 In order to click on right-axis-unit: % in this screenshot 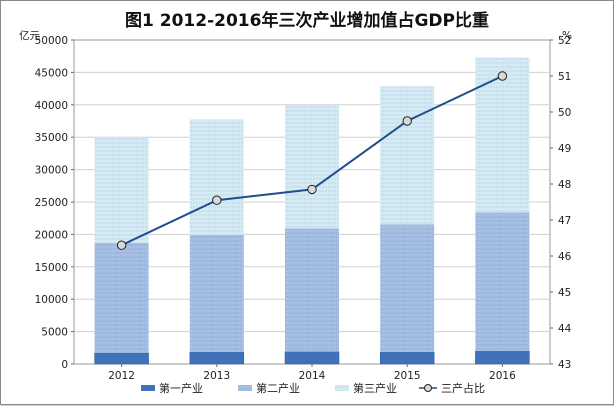, I will do `click(567, 36)`.